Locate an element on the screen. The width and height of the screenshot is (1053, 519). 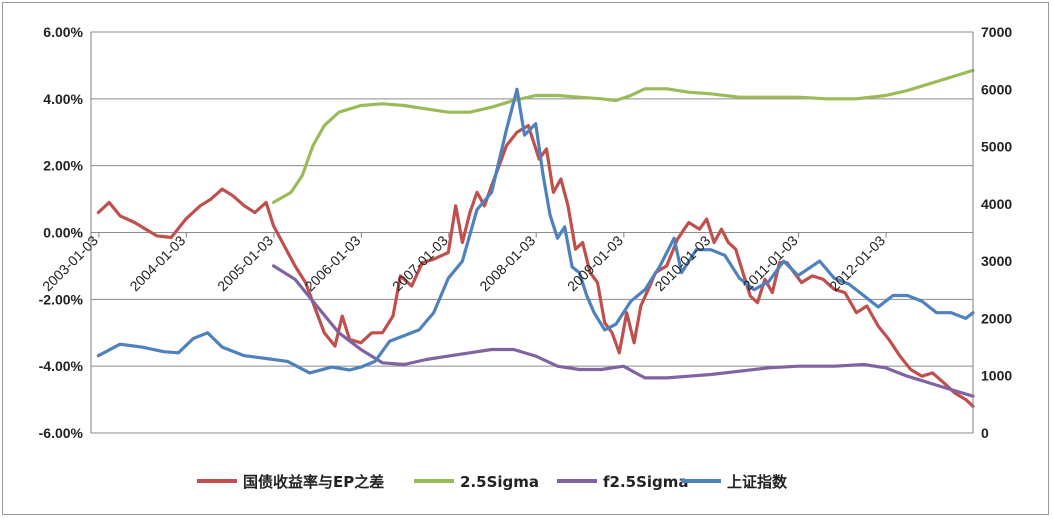
right-tick-label: 1000 is located at coordinates (996, 376).